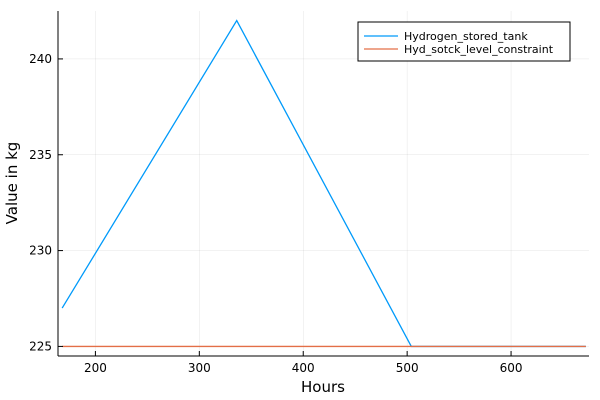 This screenshot has height=400, width=600. Describe the element at coordinates (46, 202) in the screenshot. I see `y-ticks: 225 230 235 240` at that location.